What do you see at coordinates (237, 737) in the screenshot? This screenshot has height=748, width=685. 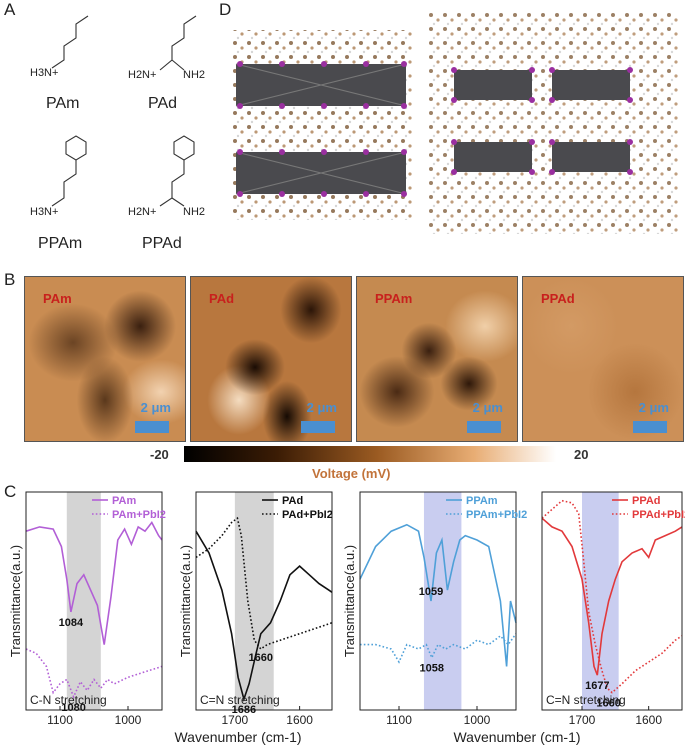 I see `x-axis-label-1: Wavenumber (cm-1)` at bounding box center [237, 737].